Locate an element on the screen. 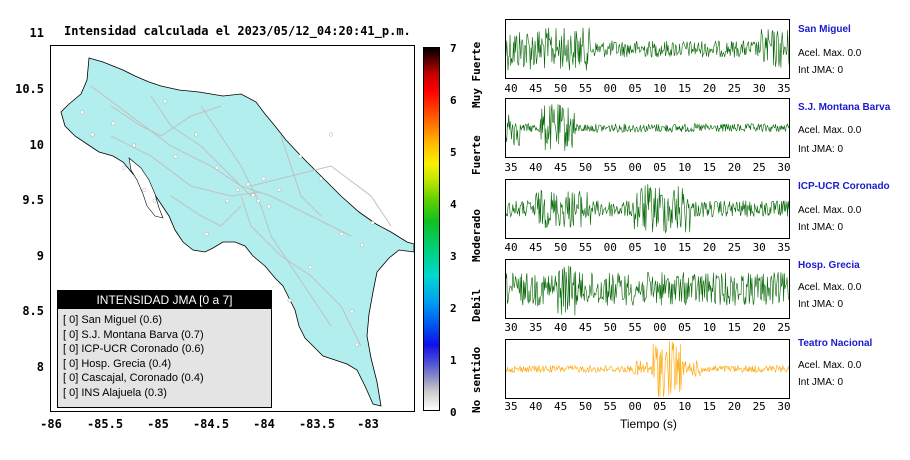 The image size is (910, 460). map-ytick: 10 is located at coordinates (36, 145).